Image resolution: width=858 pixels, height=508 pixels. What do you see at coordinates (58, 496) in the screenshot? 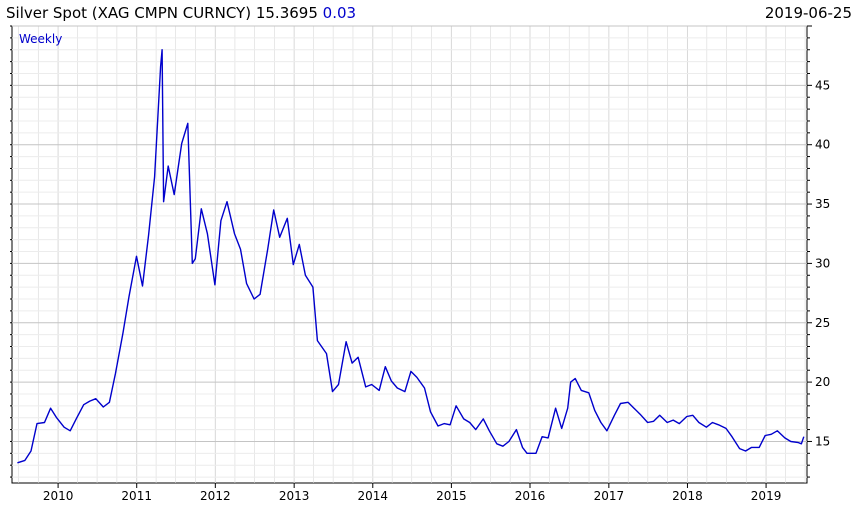
I see `x-tick-label: 2010` at bounding box center [58, 496].